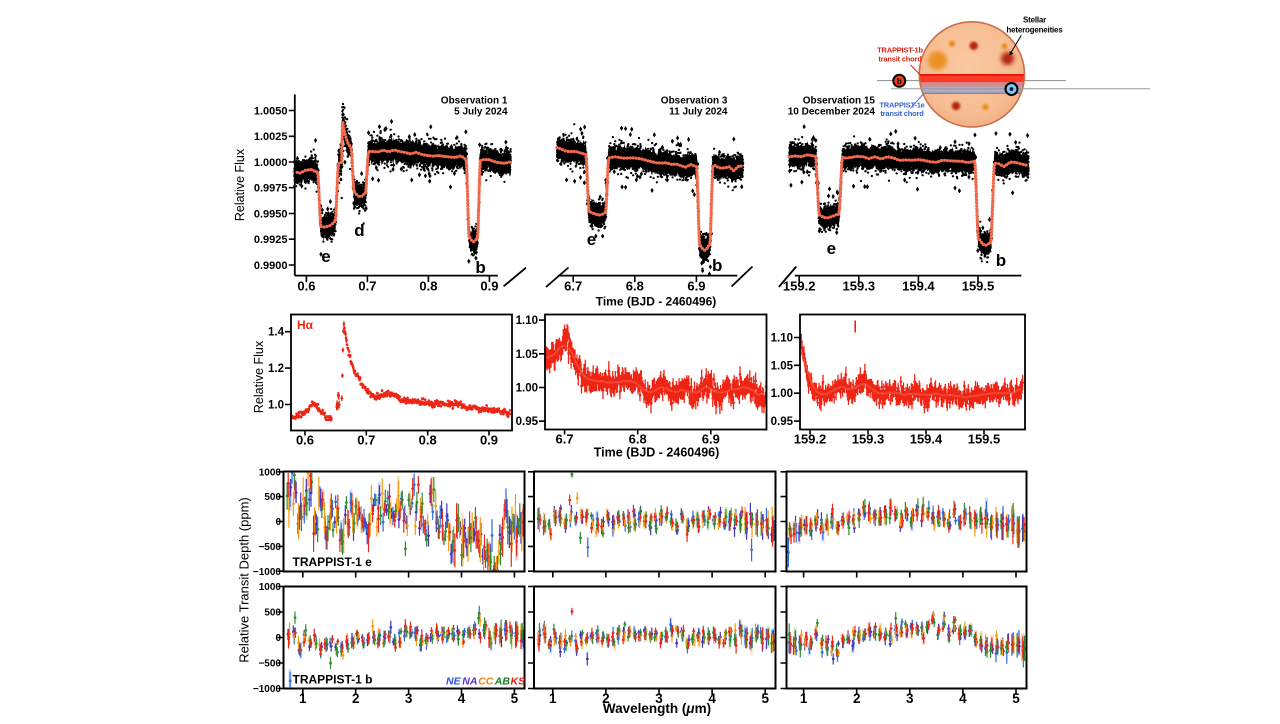 The width and height of the screenshot is (1280, 724). I want to click on svg-text: NA, so click(469, 681).